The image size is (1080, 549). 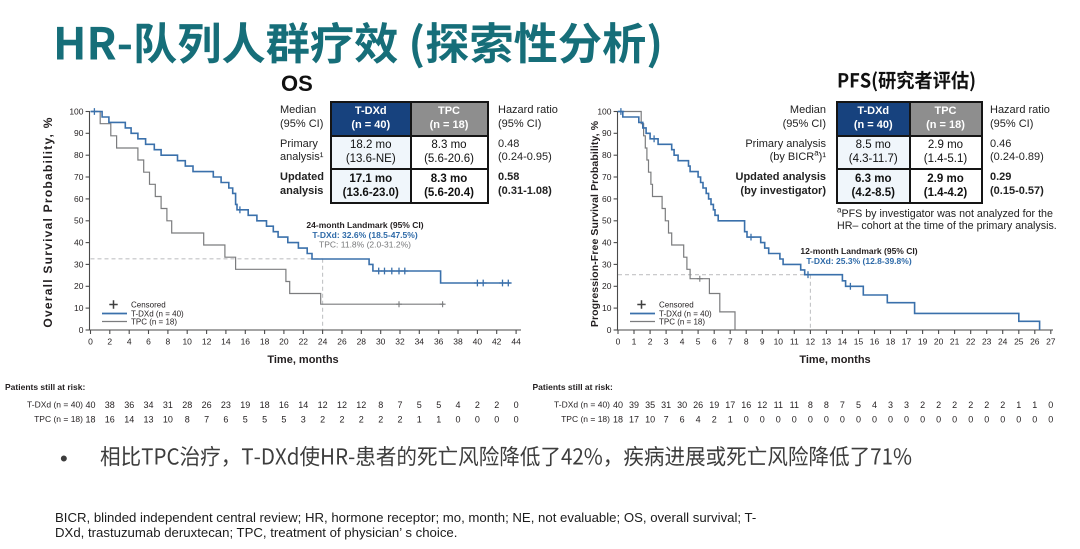 What do you see at coordinates (76, 111) in the screenshot?
I see `svg-text: 100` at bounding box center [76, 111].